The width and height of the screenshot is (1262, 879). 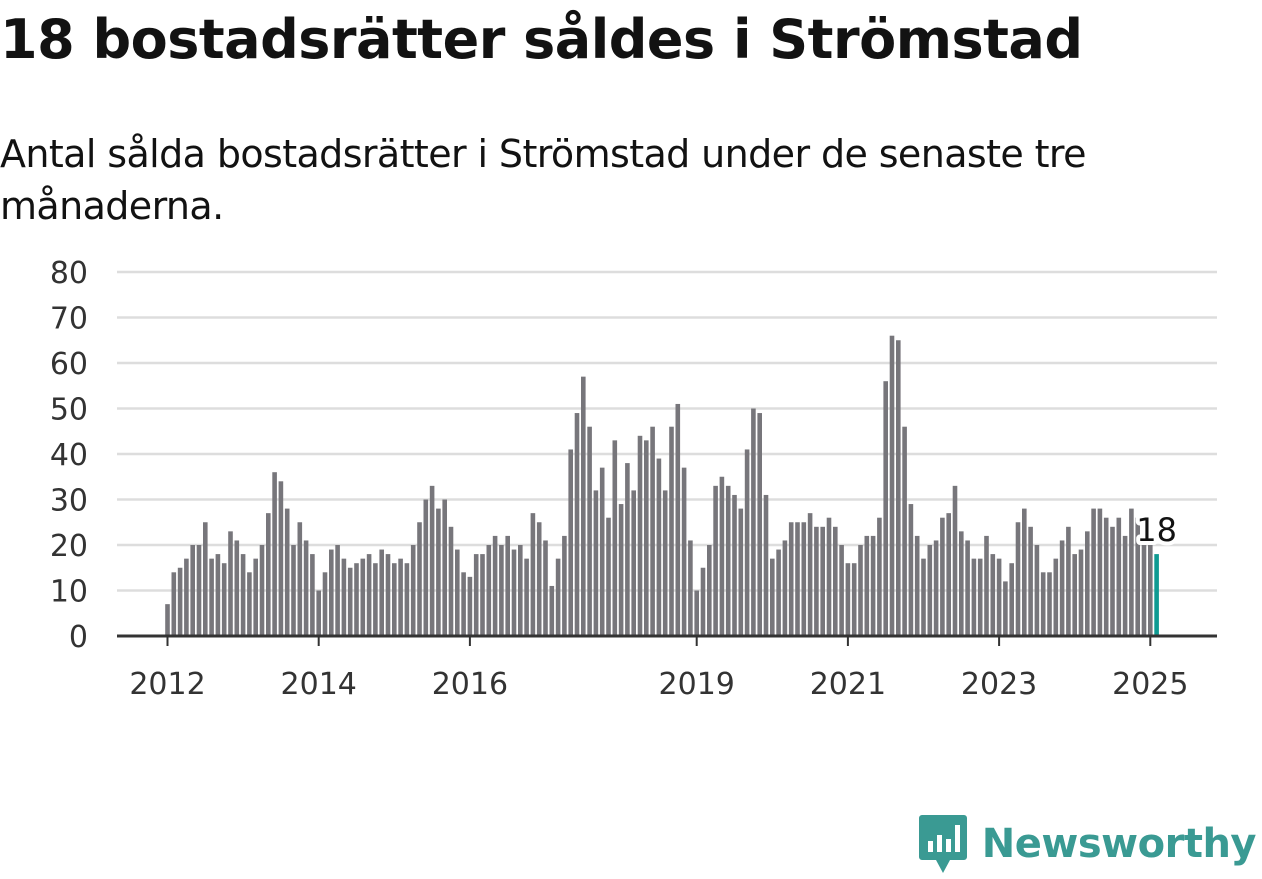 I want to click on x-tick-label: 2012, so click(x=167, y=684).